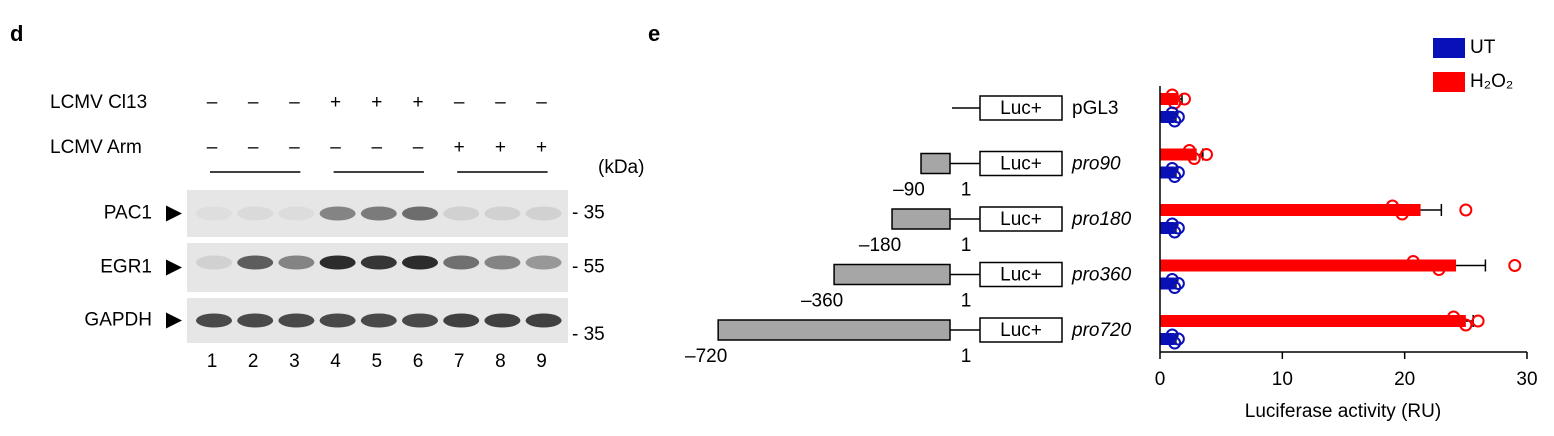  Describe the element at coordinates (96, 147) in the screenshot. I see `condition-label: LCMV Arm` at that location.